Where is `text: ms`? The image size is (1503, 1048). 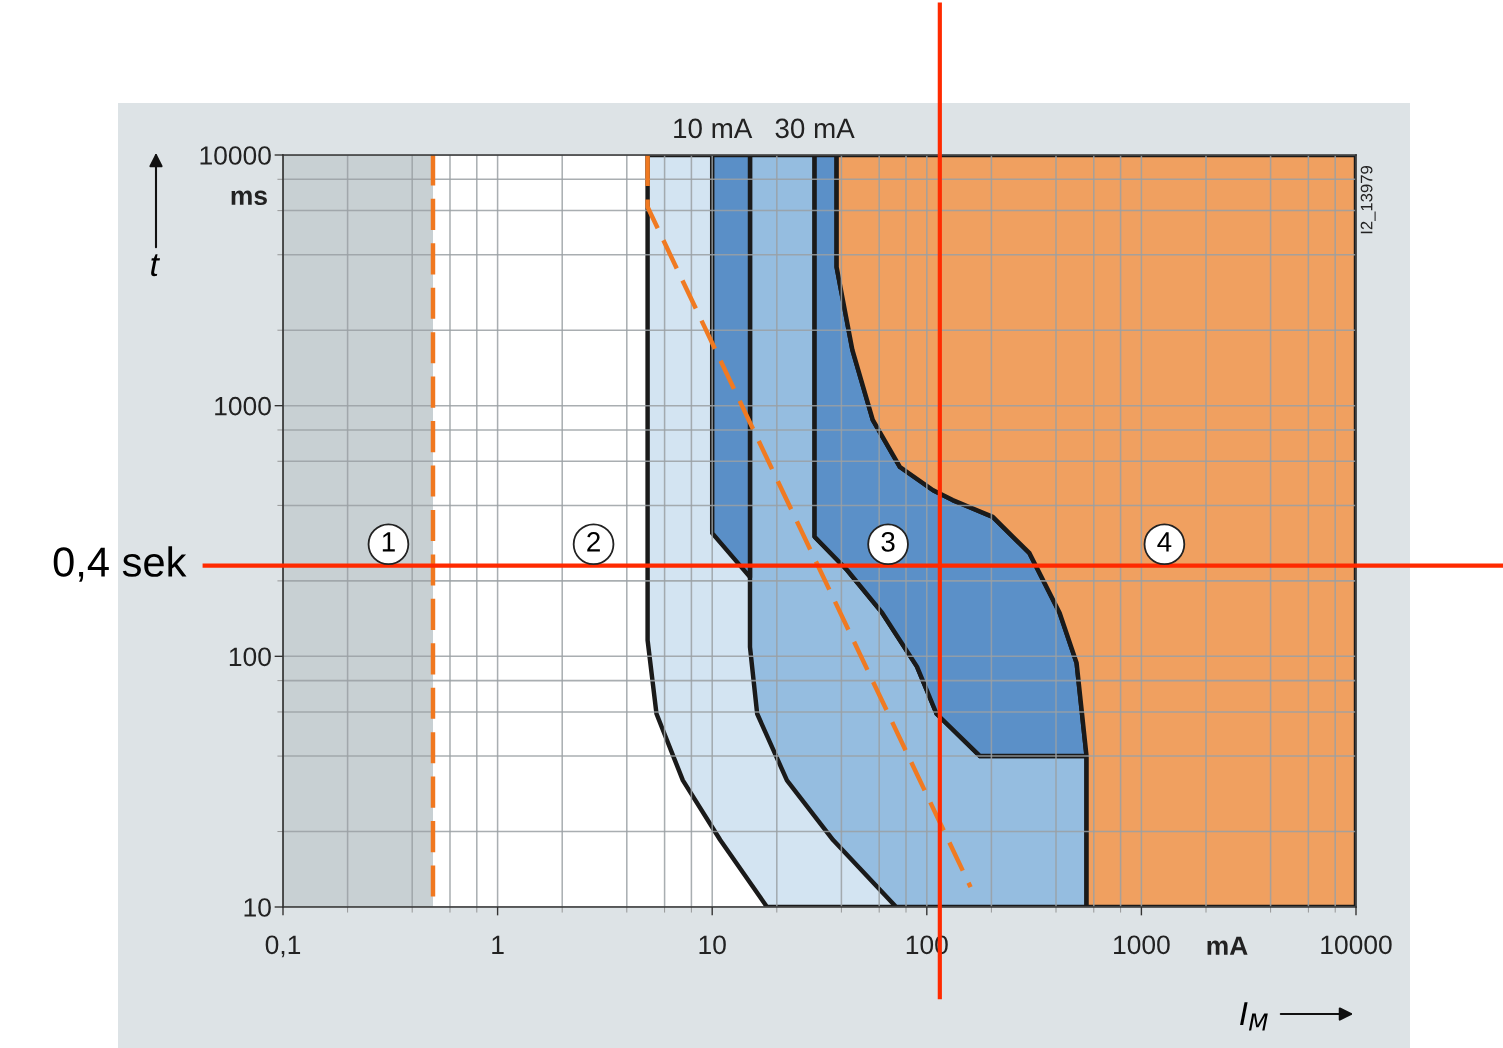 text: ms is located at coordinates (249, 198).